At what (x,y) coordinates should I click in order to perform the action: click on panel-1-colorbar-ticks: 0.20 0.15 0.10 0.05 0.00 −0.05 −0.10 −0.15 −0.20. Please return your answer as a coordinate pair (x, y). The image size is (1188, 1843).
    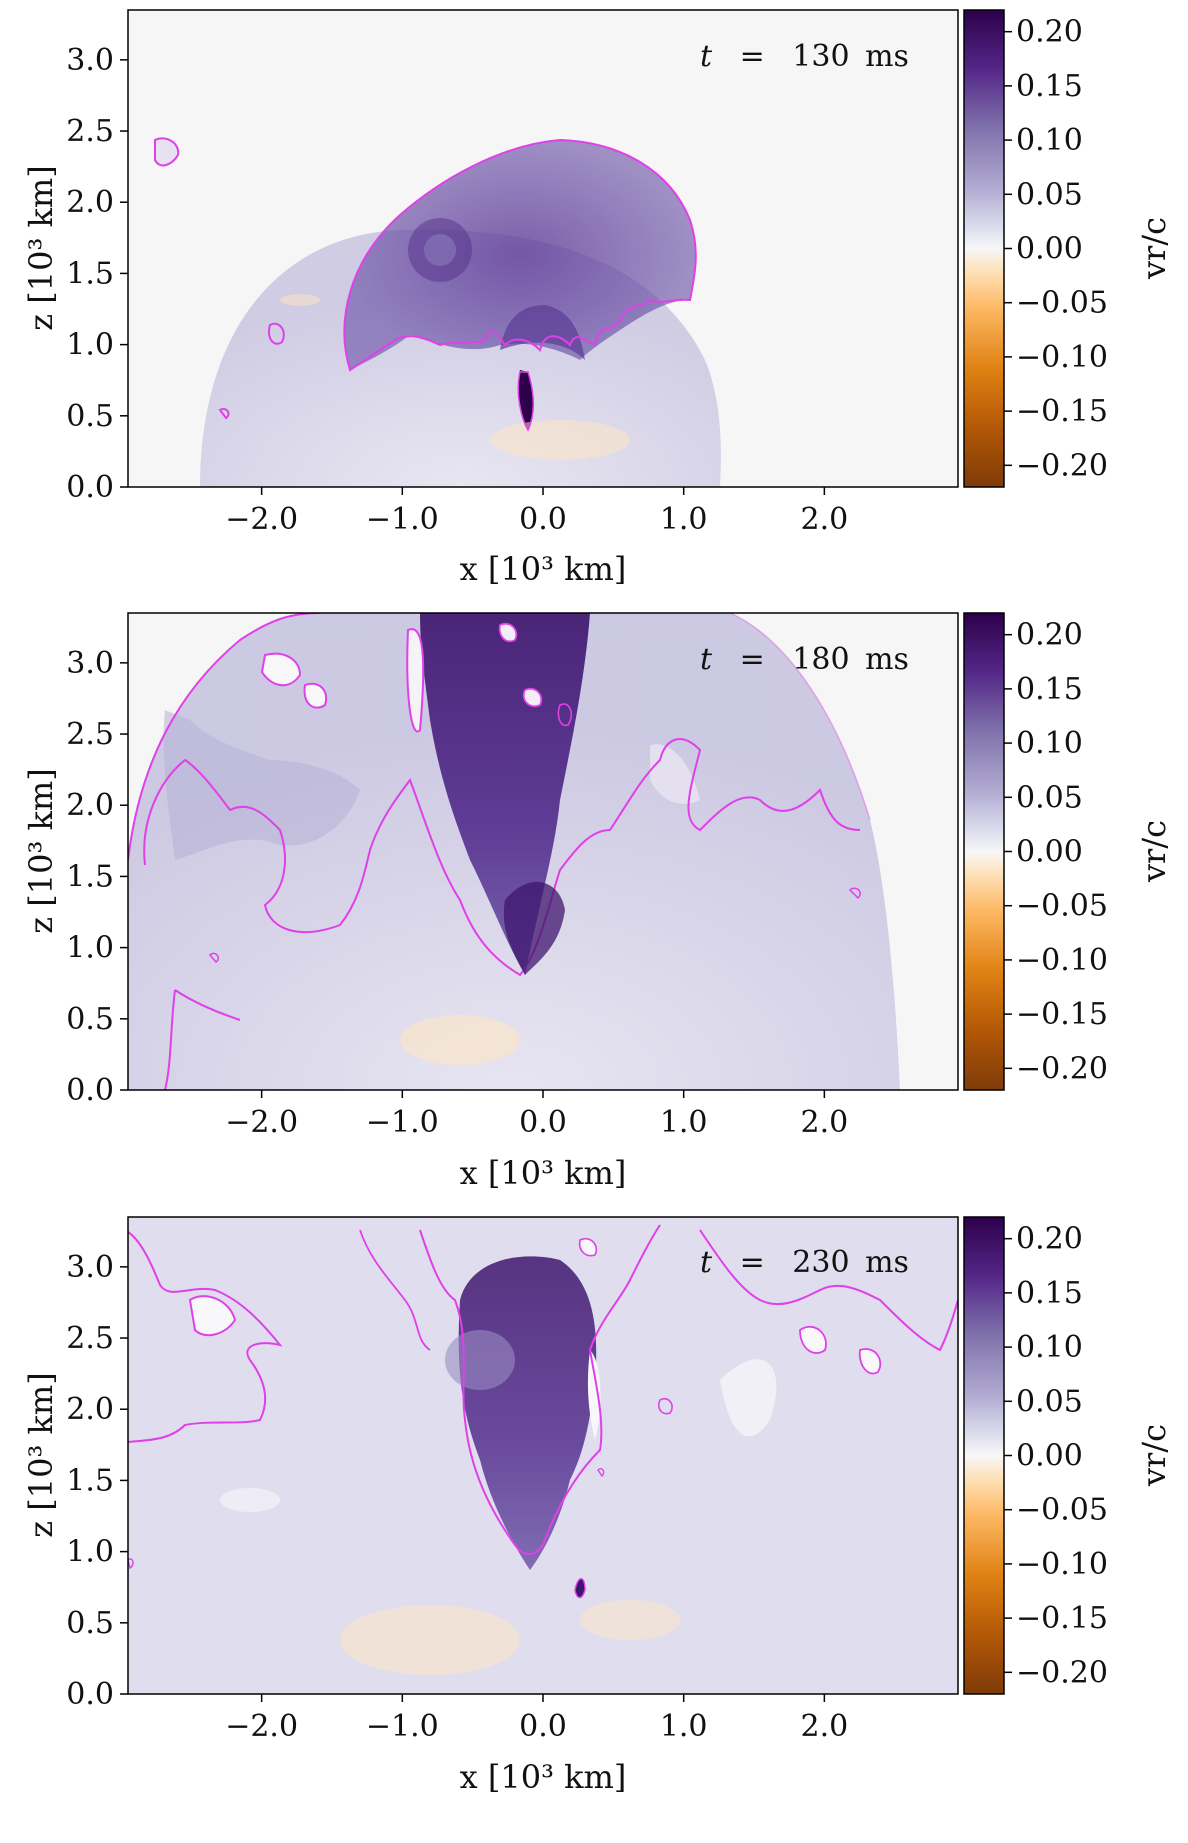
    Looking at the image, I should click on (1056, 249).